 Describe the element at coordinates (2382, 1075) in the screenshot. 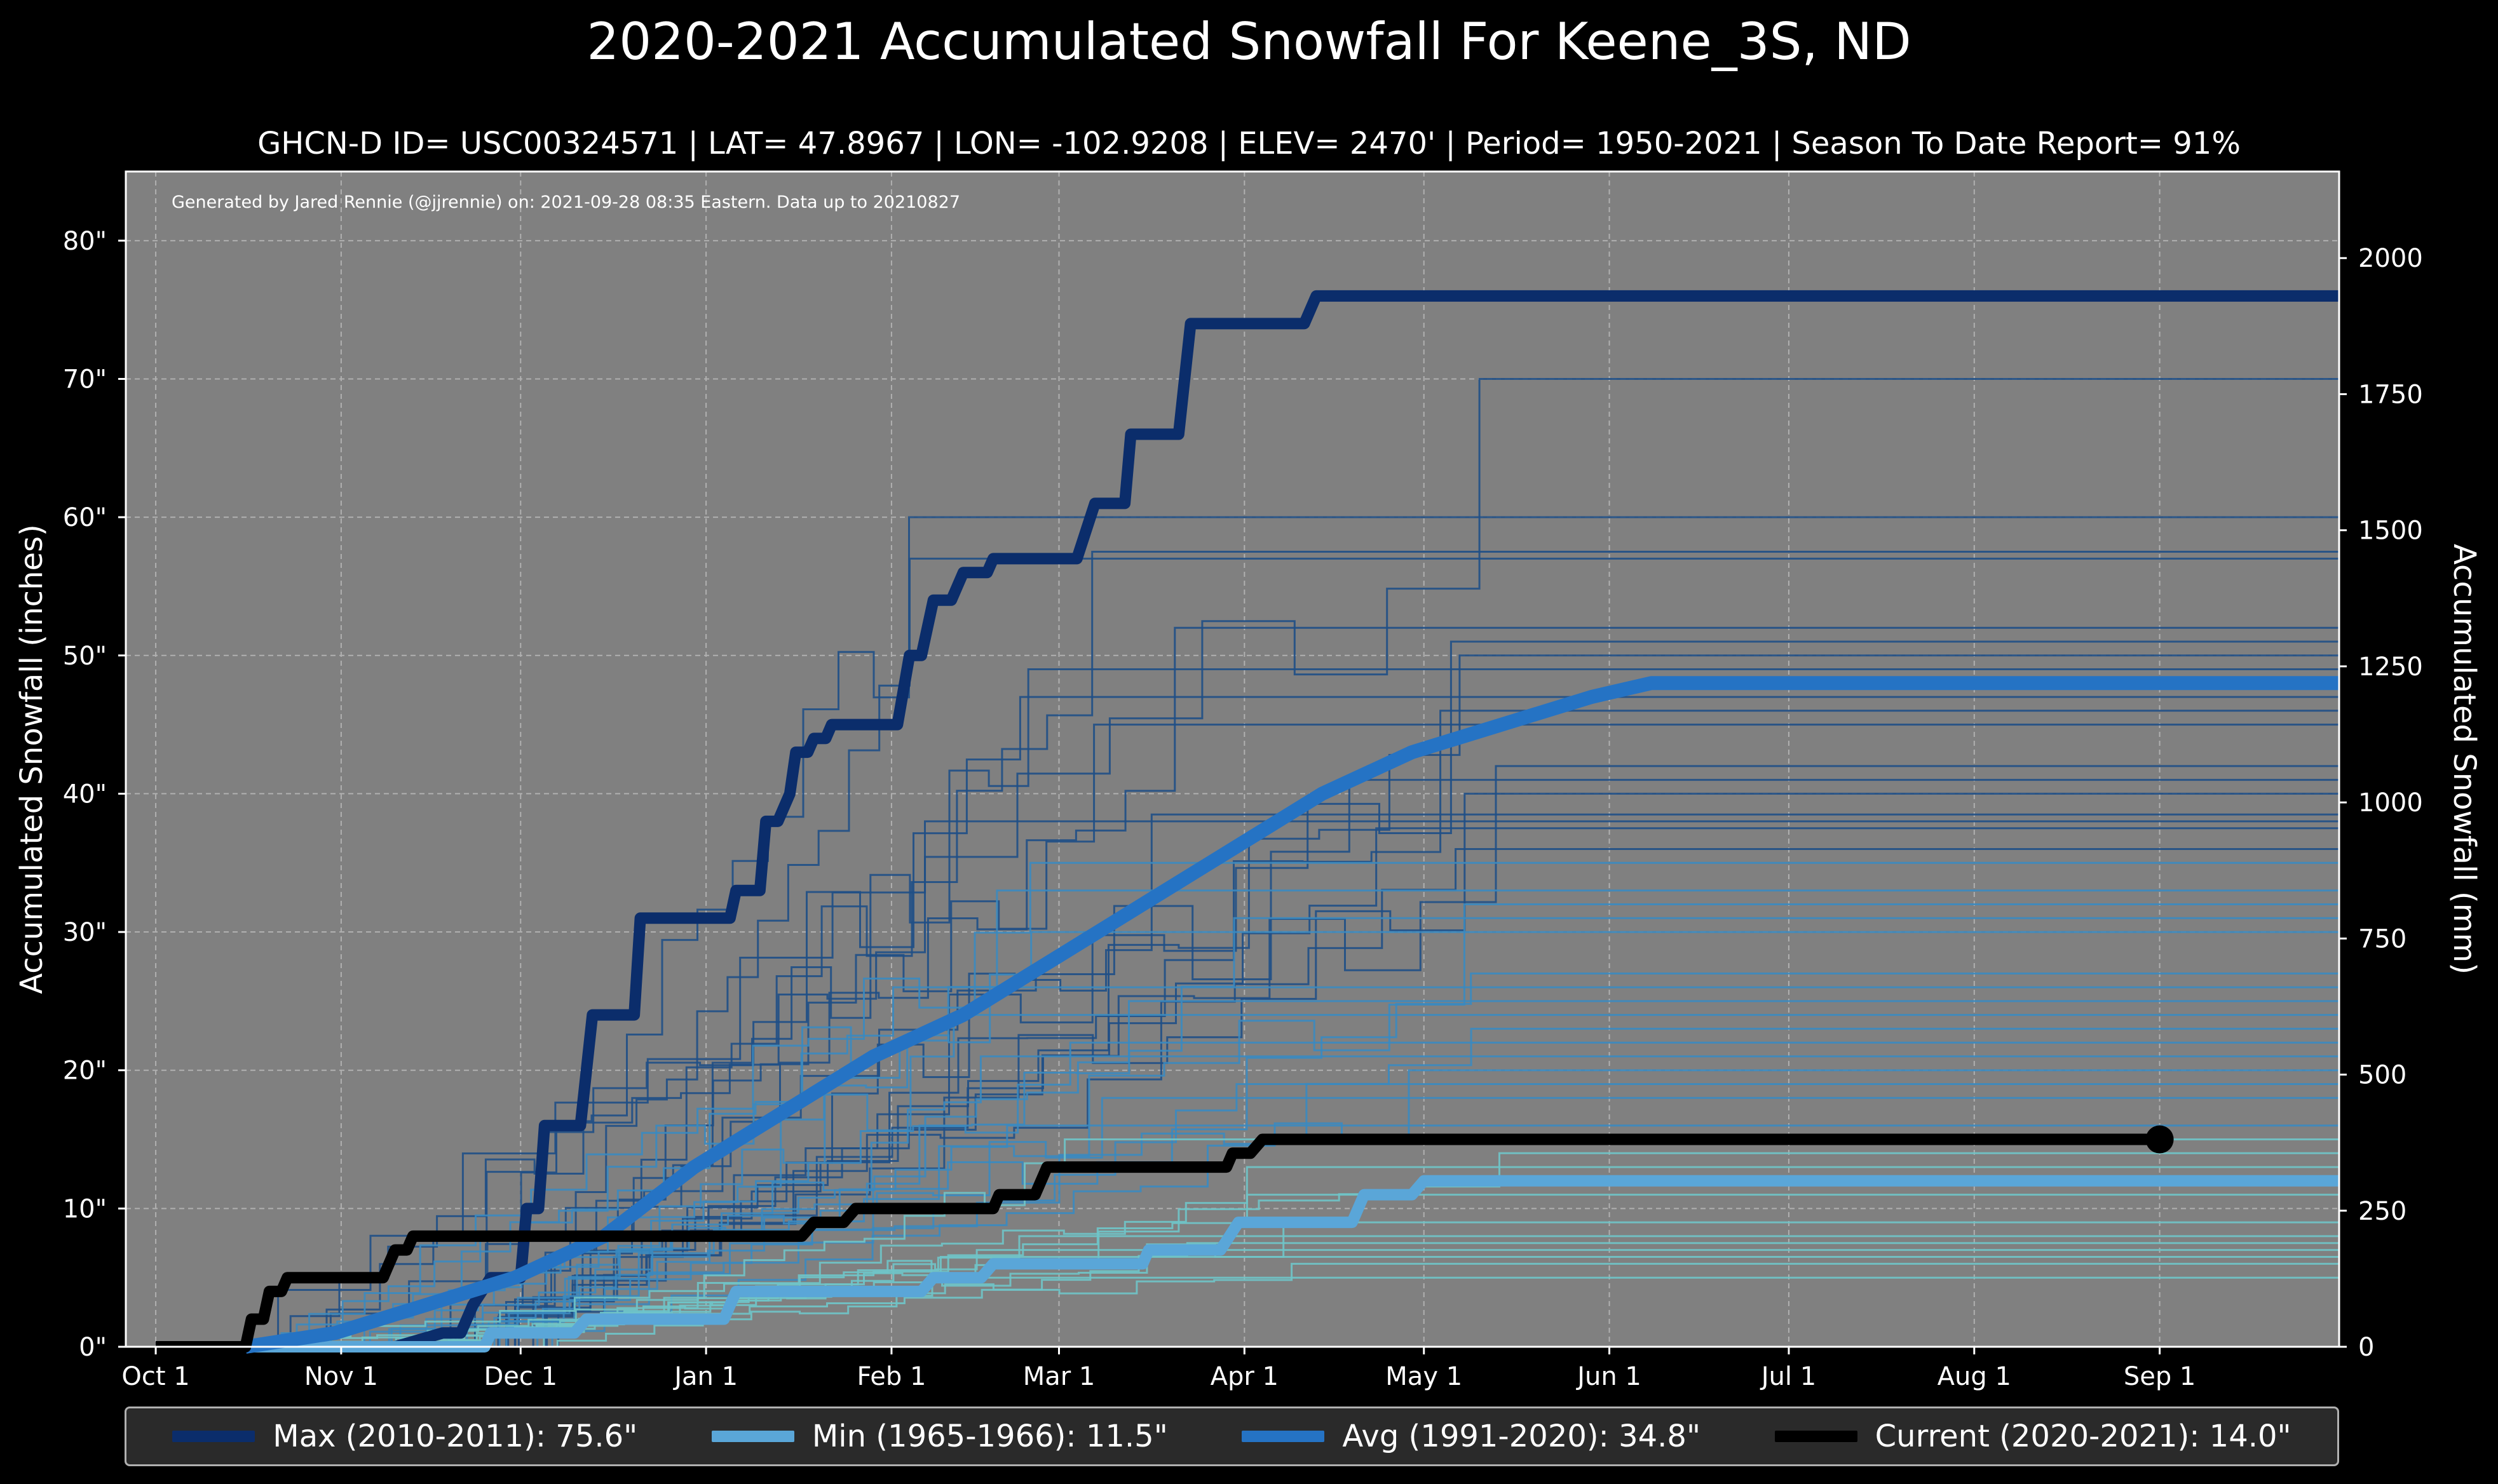

I see `y2-tick-label: 500` at that location.